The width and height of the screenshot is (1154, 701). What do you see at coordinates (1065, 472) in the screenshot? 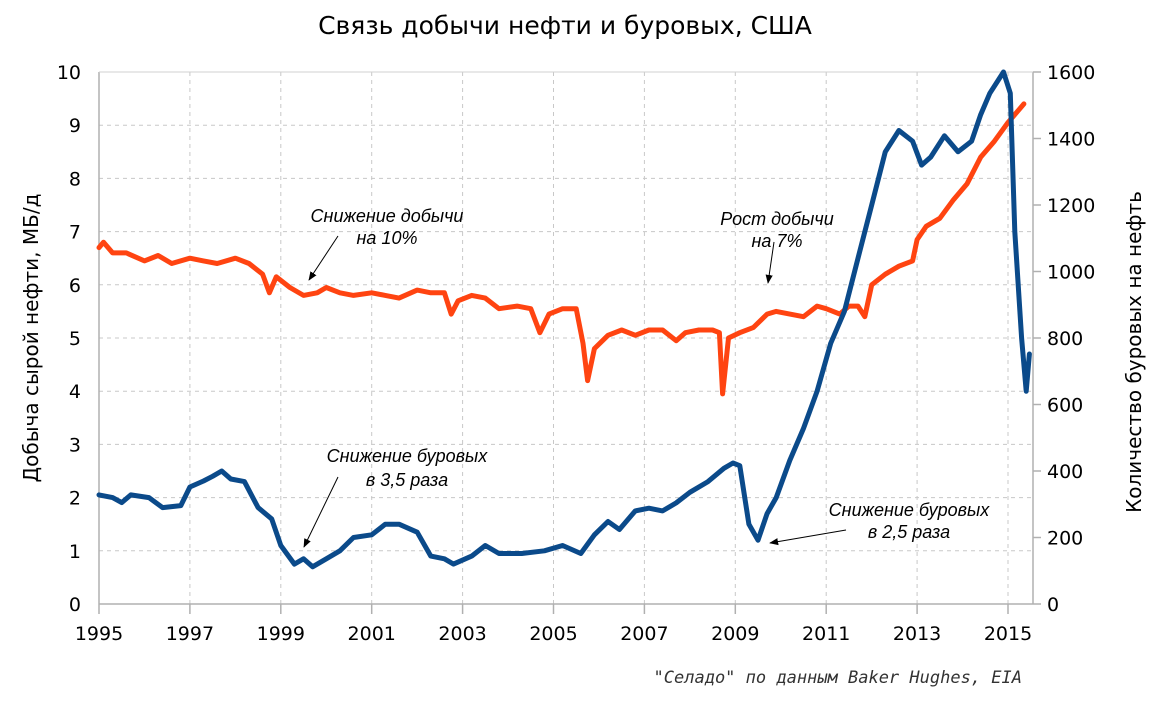
I see `y2-tick-label: 400` at bounding box center [1065, 472].